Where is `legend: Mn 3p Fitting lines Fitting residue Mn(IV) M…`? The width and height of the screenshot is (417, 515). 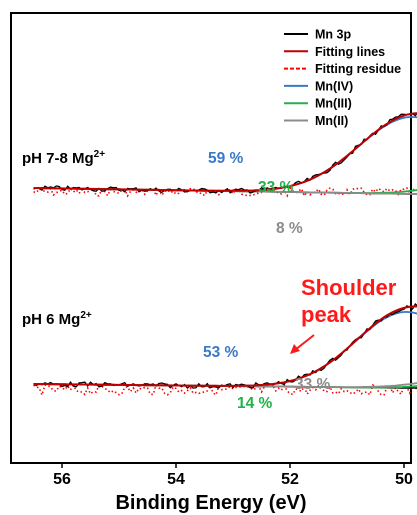 legend: Mn 3p Fitting lines Fitting residue Mn(IV) M… is located at coordinates (342, 78).